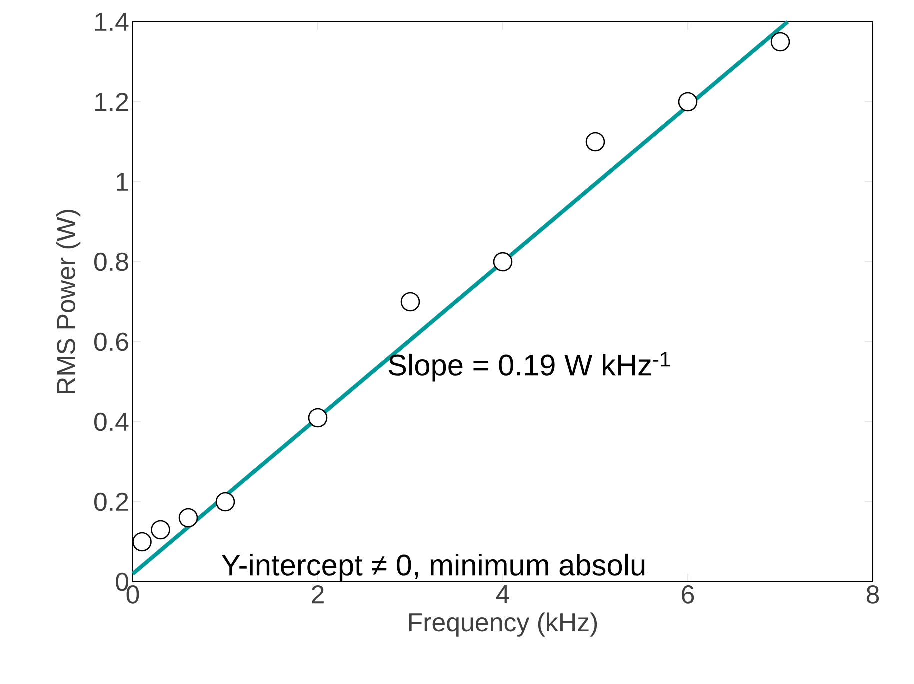 The image size is (914, 684). I want to click on y-tick-label: 0.6, so click(111, 342).